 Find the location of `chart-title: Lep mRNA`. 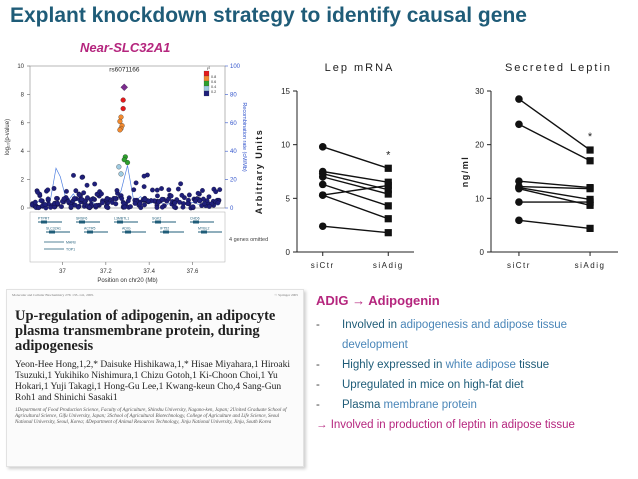

chart-title: Lep mRNA is located at coordinates (360, 68).